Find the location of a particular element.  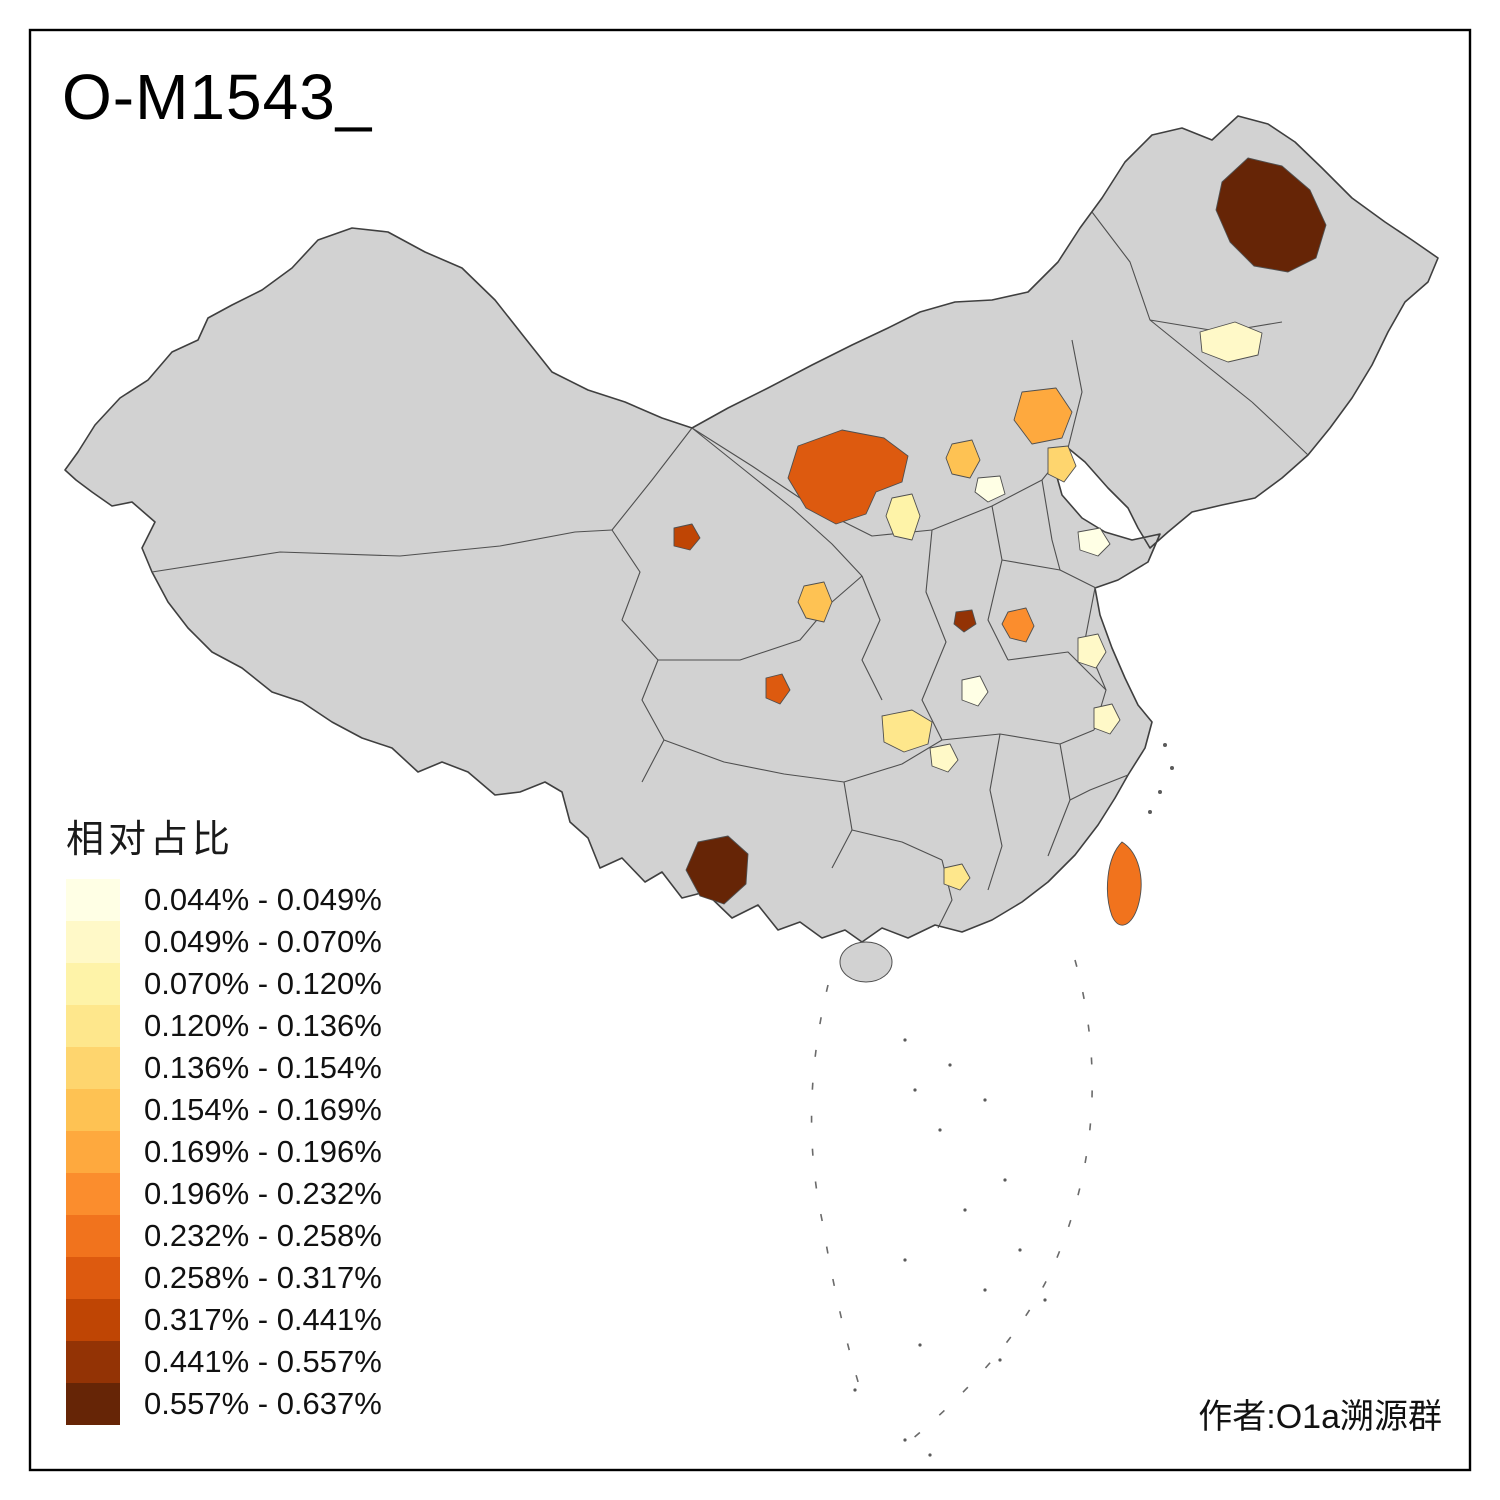

legend-item: 0.169% - 0.196% is located at coordinates (224, 1152).